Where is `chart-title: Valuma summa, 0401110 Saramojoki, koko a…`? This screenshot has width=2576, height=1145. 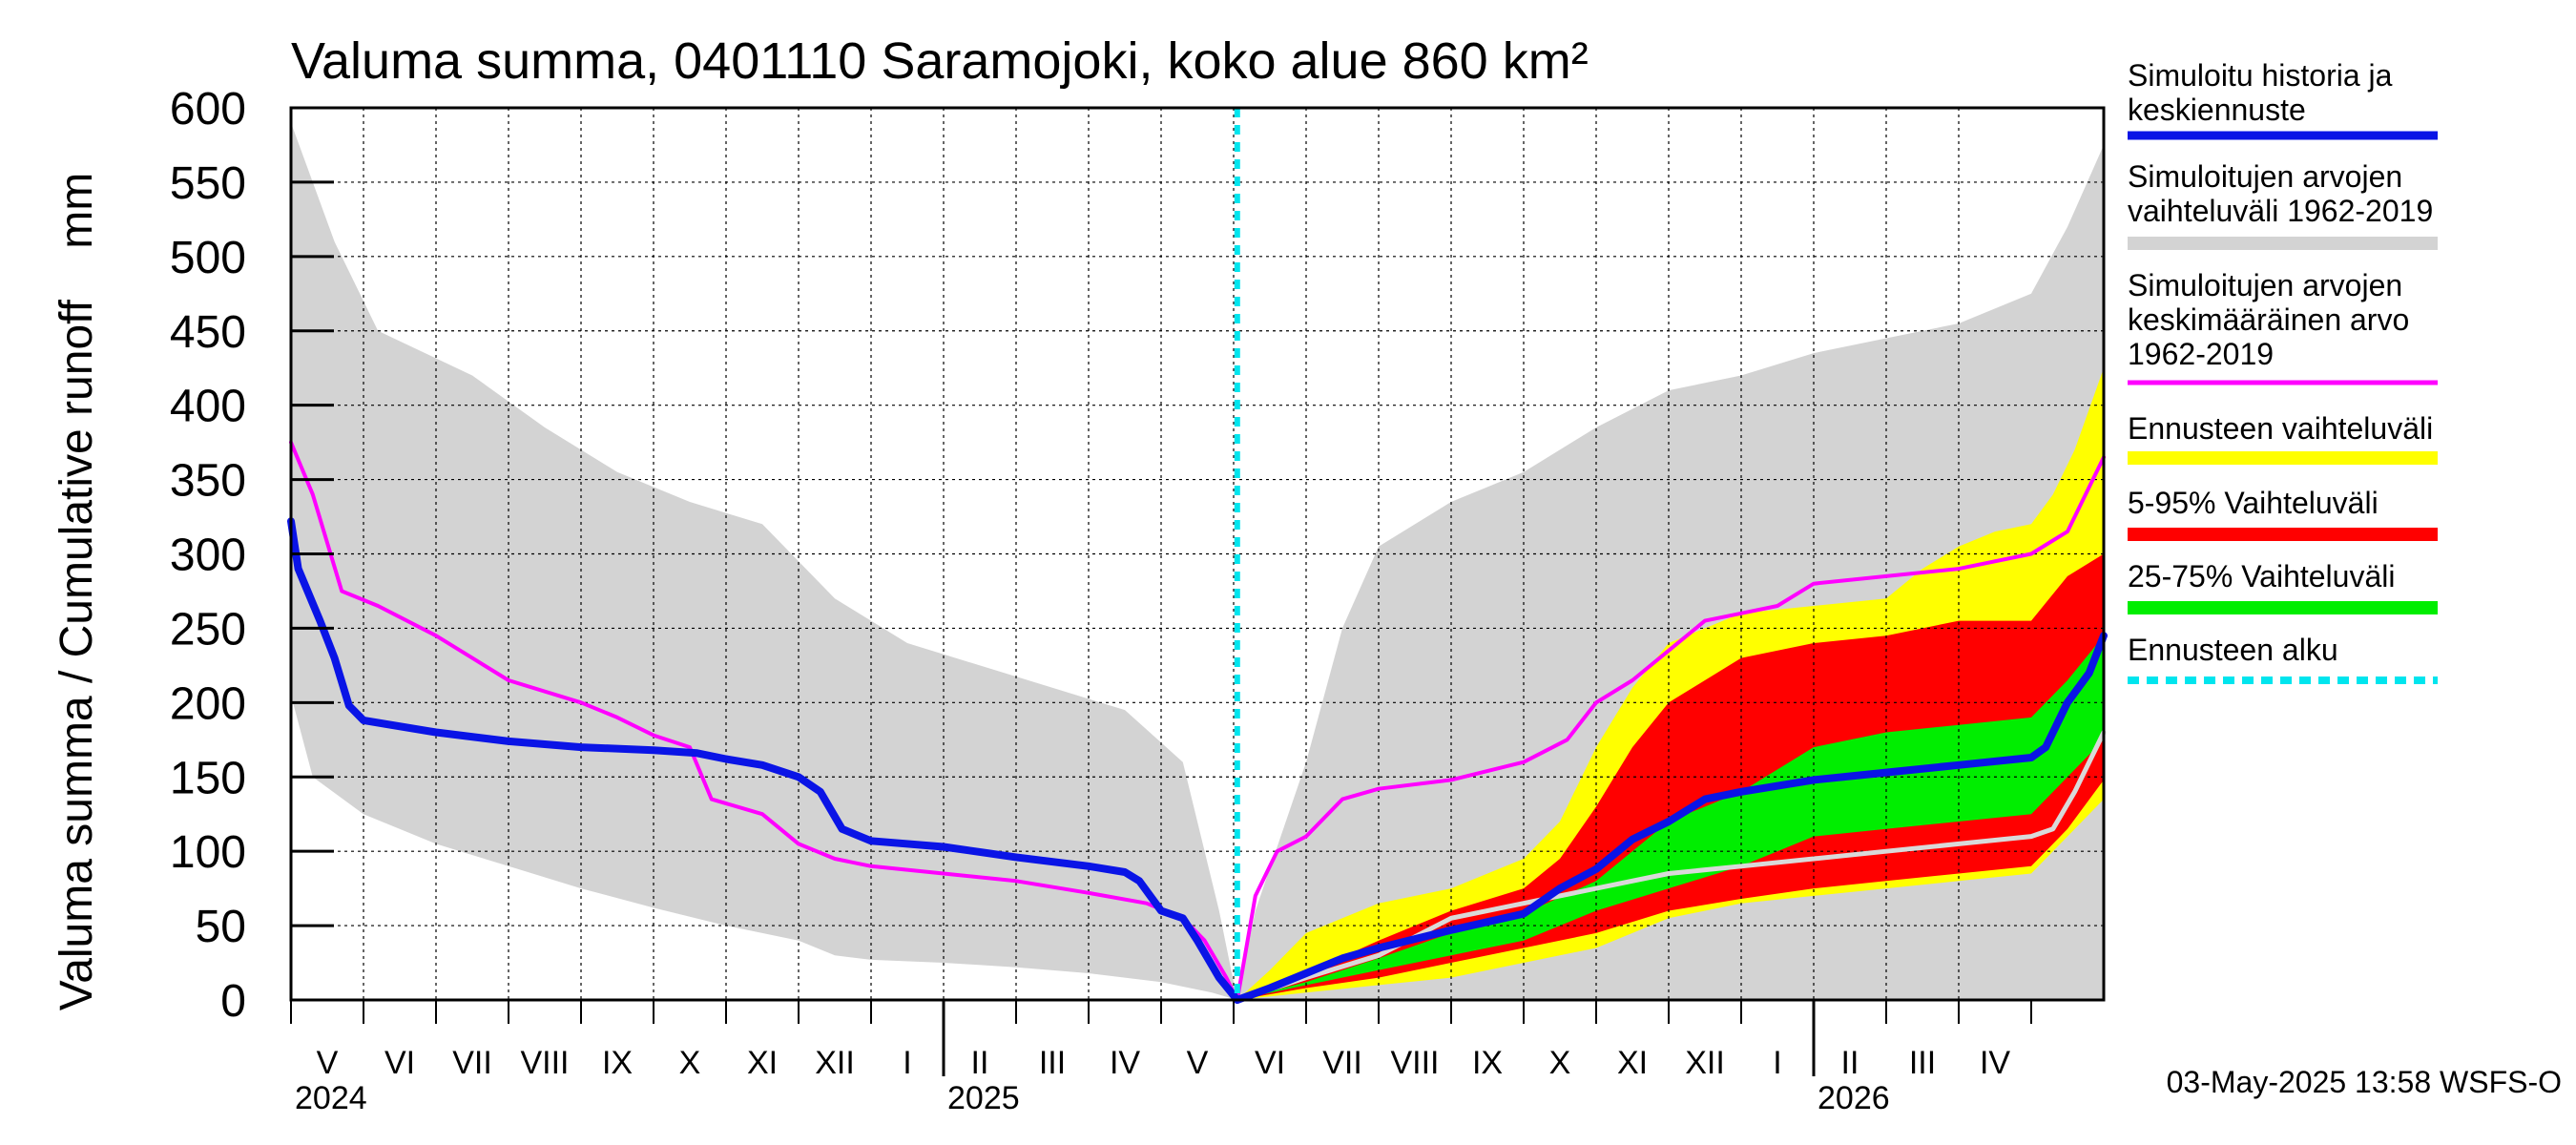 chart-title: Valuma summa, 0401110 Saramojoki, koko a… is located at coordinates (940, 61).